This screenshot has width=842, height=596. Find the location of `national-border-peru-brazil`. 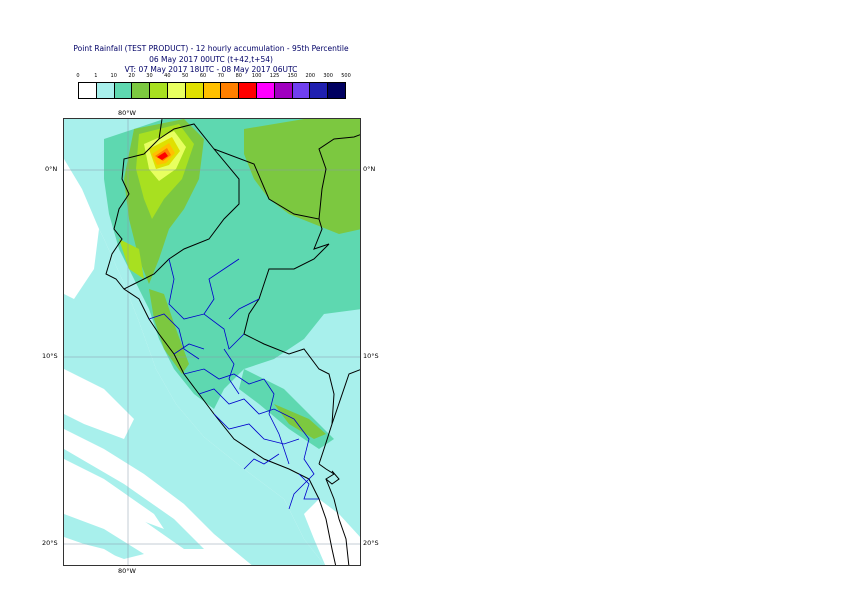

national-border-peru-brazil is located at coordinates (289, 354).